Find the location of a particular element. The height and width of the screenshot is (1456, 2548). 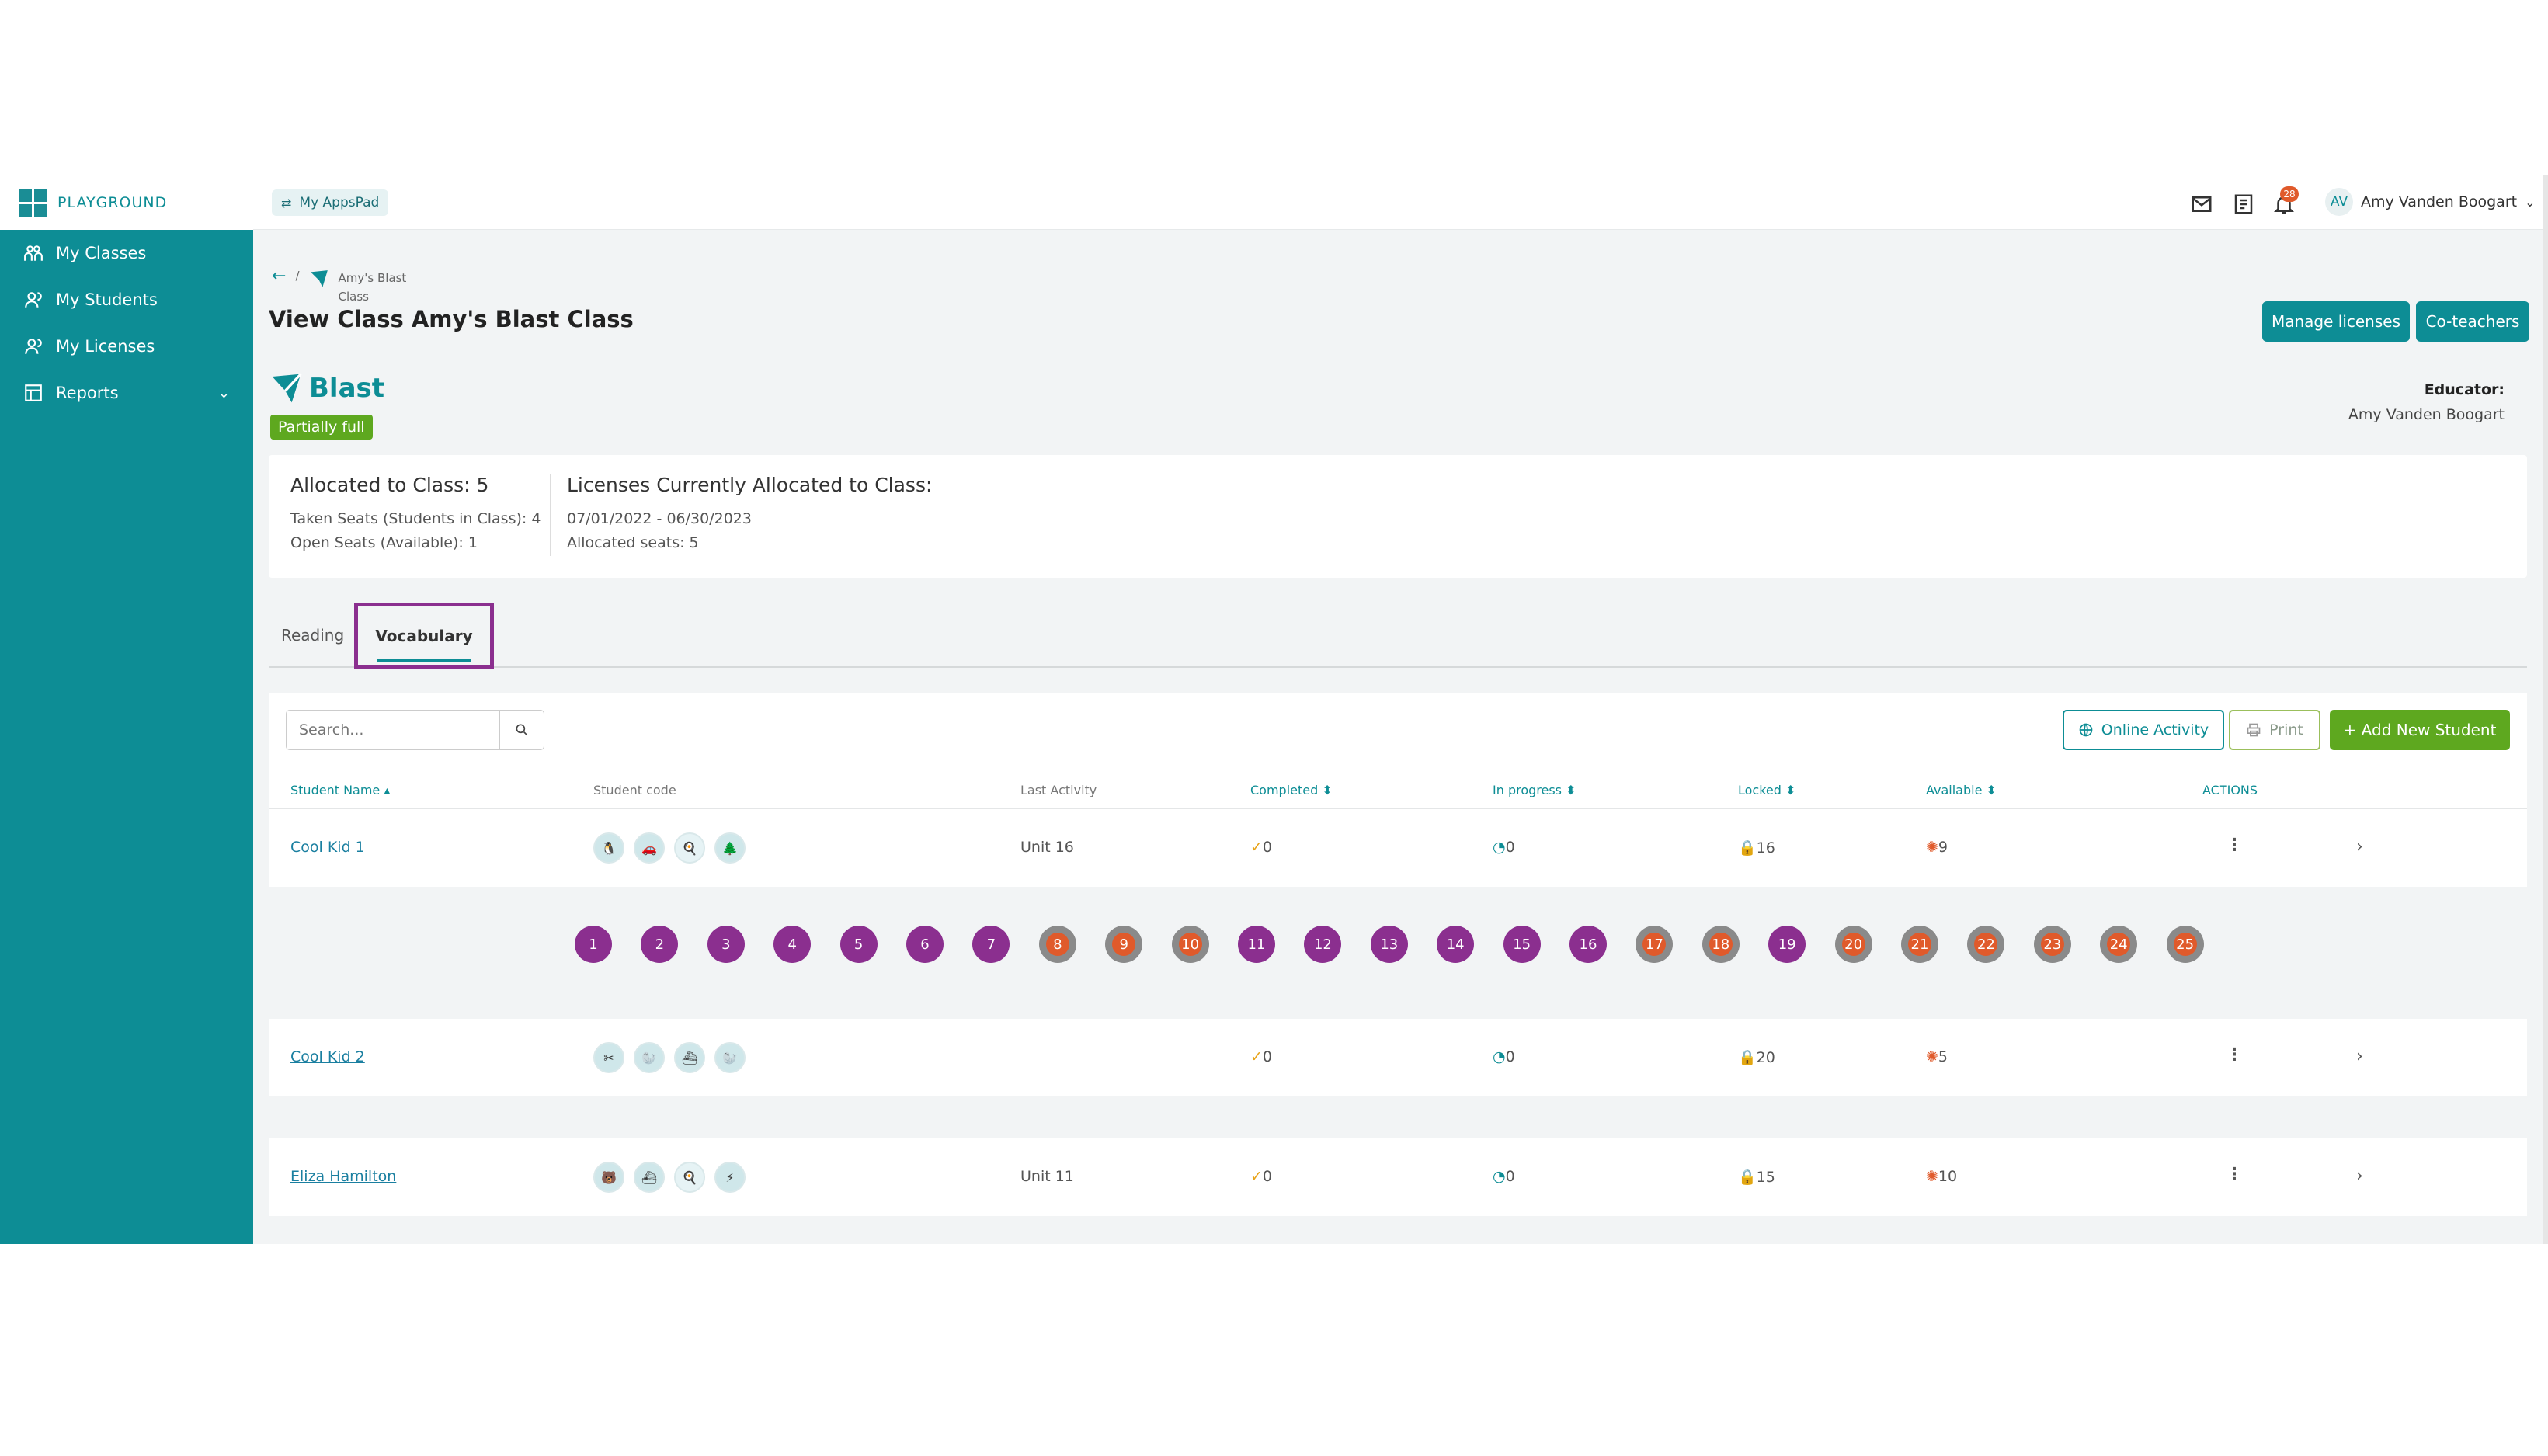

unit-circle-4: 4 is located at coordinates (793, 945).